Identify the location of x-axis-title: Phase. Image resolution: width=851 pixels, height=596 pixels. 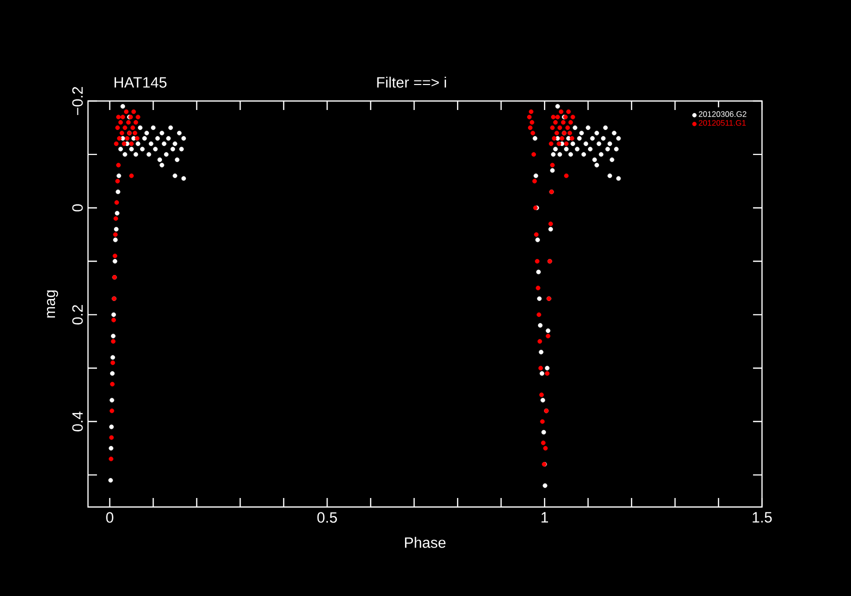
(425, 542).